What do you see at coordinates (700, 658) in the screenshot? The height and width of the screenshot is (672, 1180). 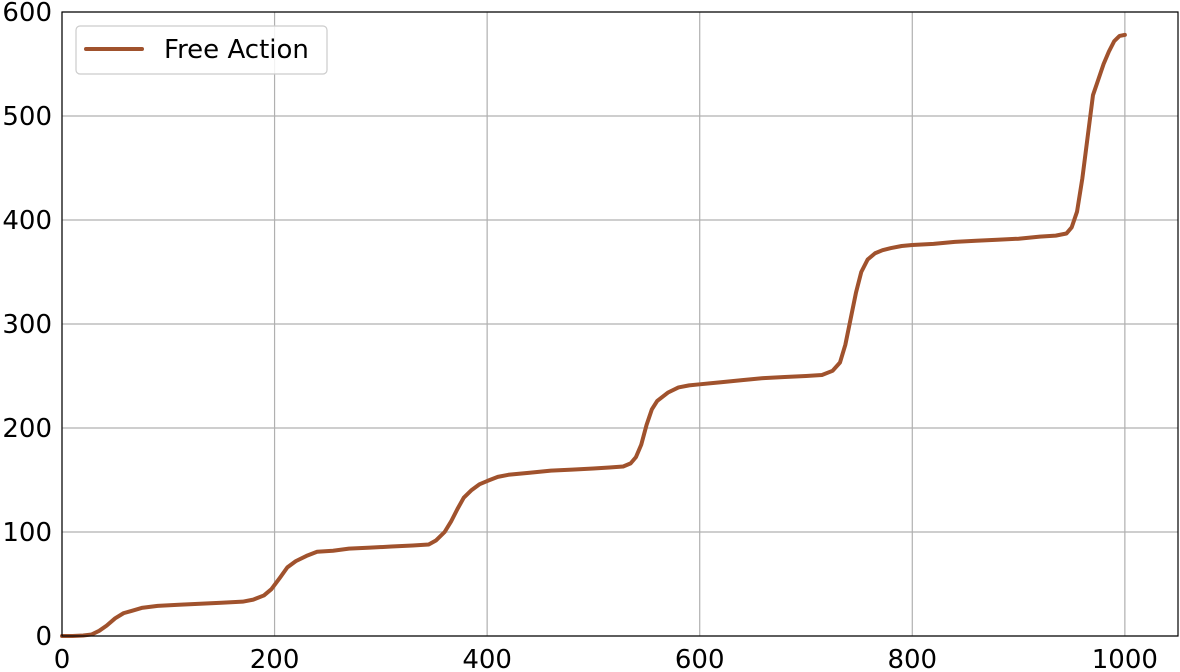 I see `x-tick-label-3: 600` at bounding box center [700, 658].